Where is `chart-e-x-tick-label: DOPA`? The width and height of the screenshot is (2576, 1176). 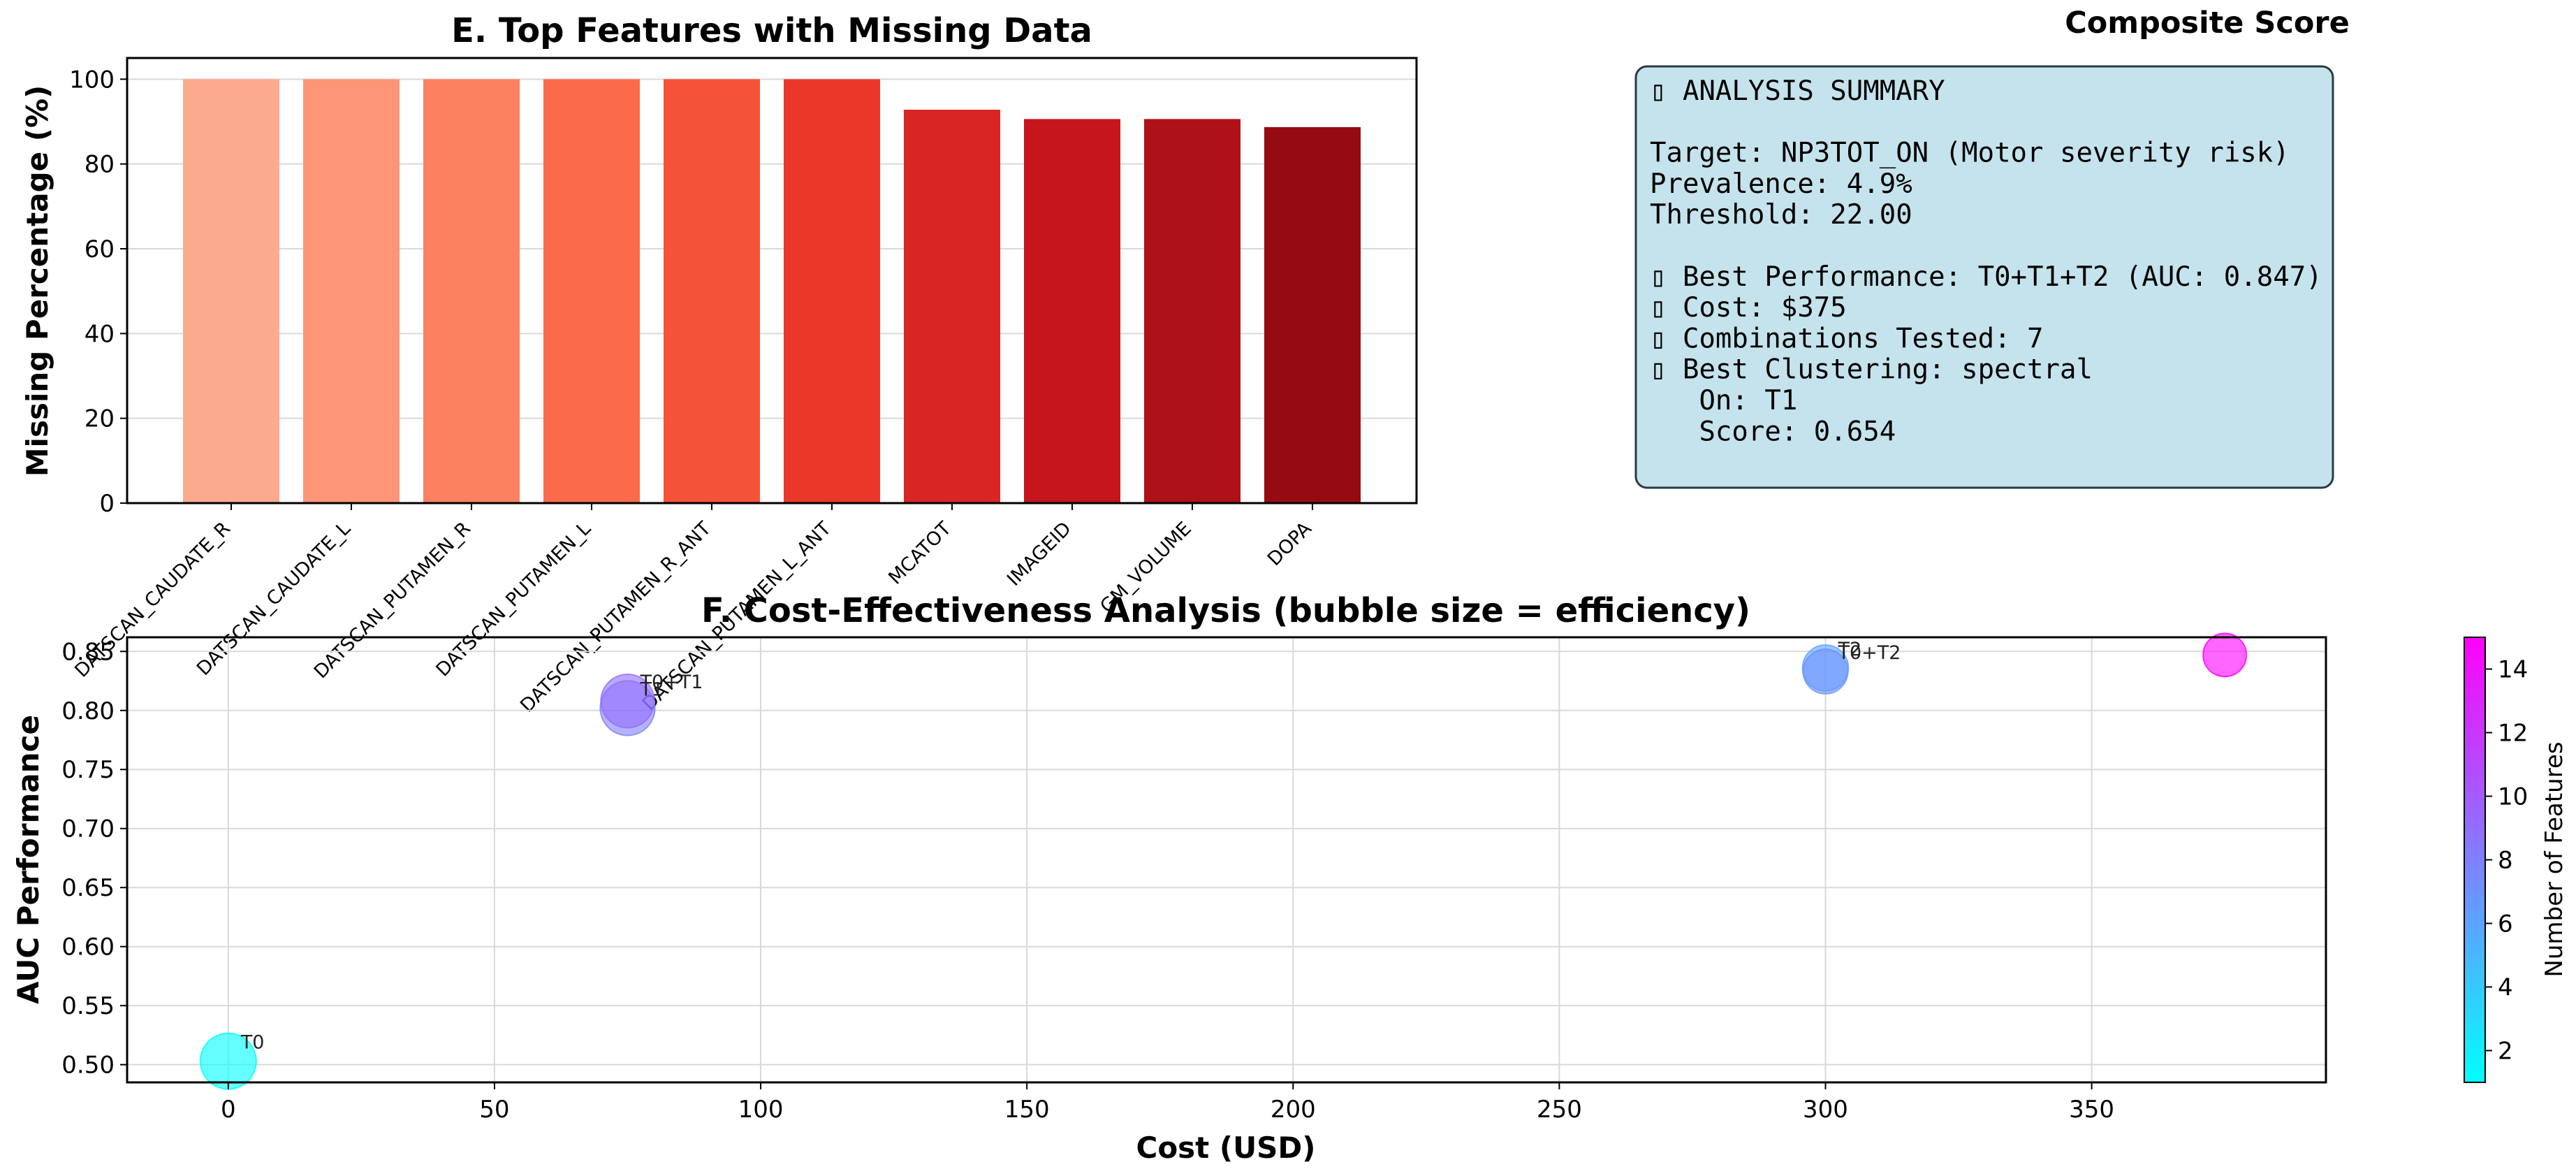 chart-e-x-tick-label: DOPA is located at coordinates (1290, 544).